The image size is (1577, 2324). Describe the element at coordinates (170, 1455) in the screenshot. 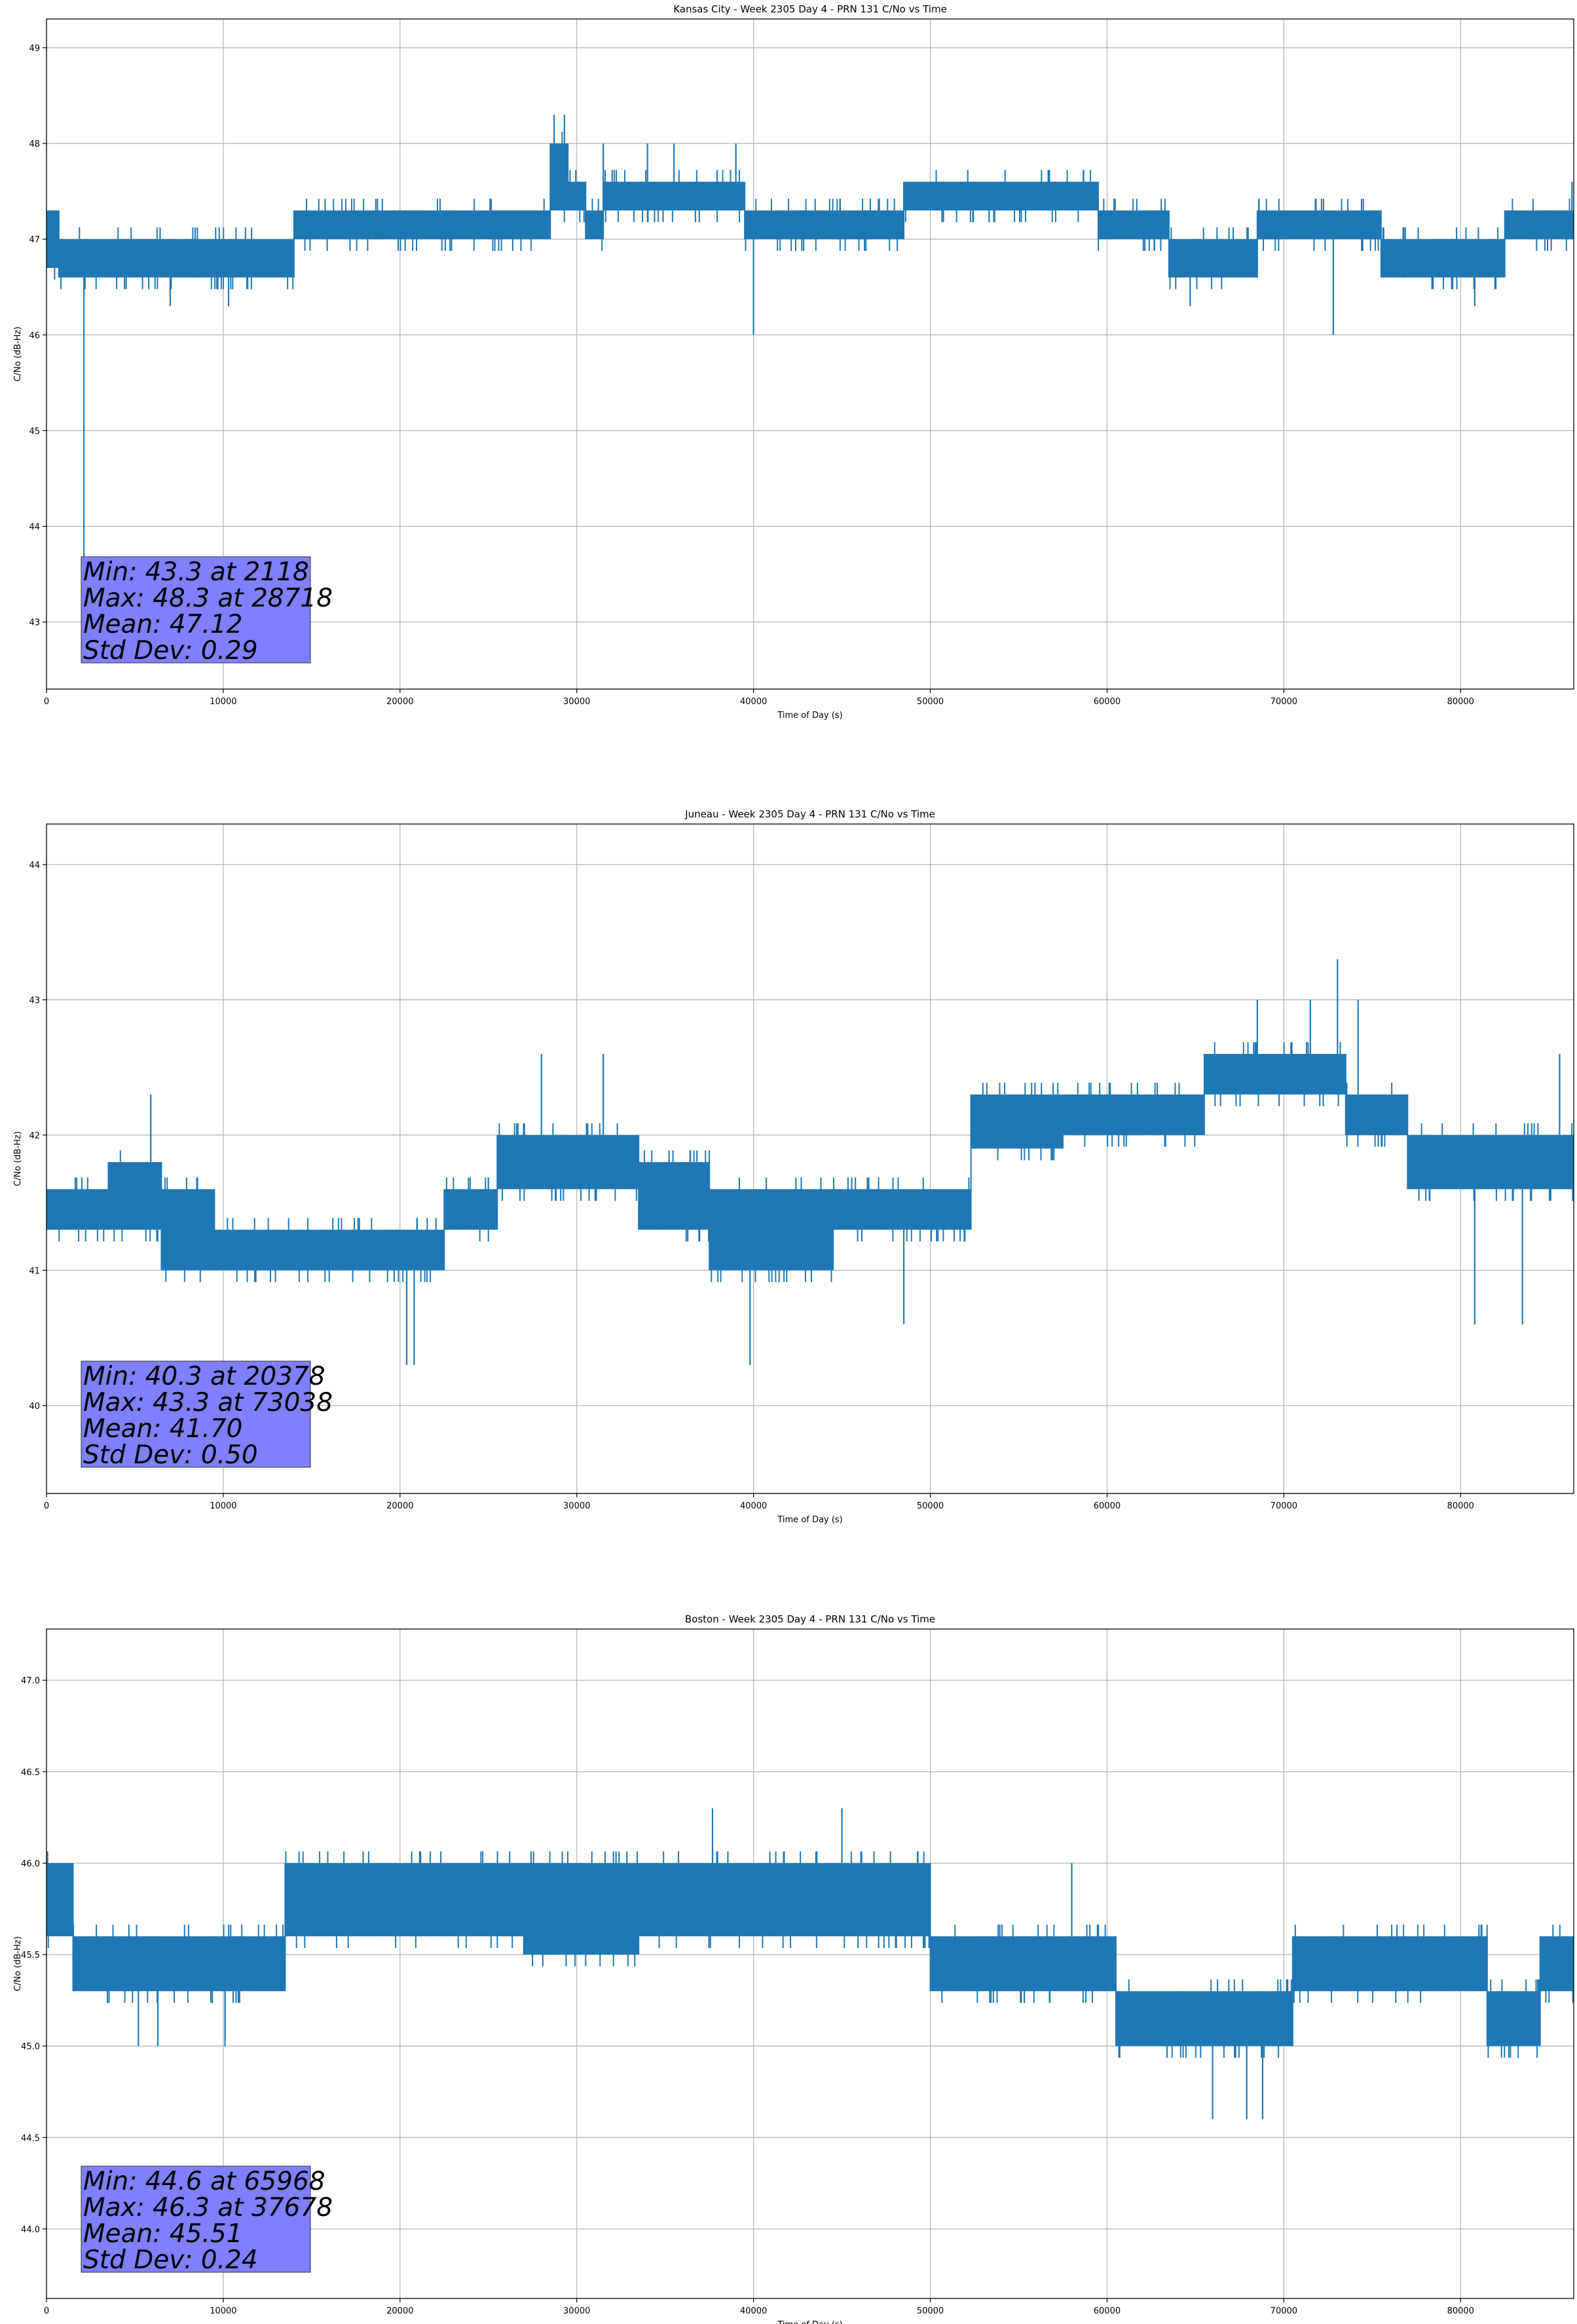

I see `stats-line: Std Dev: 0.50` at that location.